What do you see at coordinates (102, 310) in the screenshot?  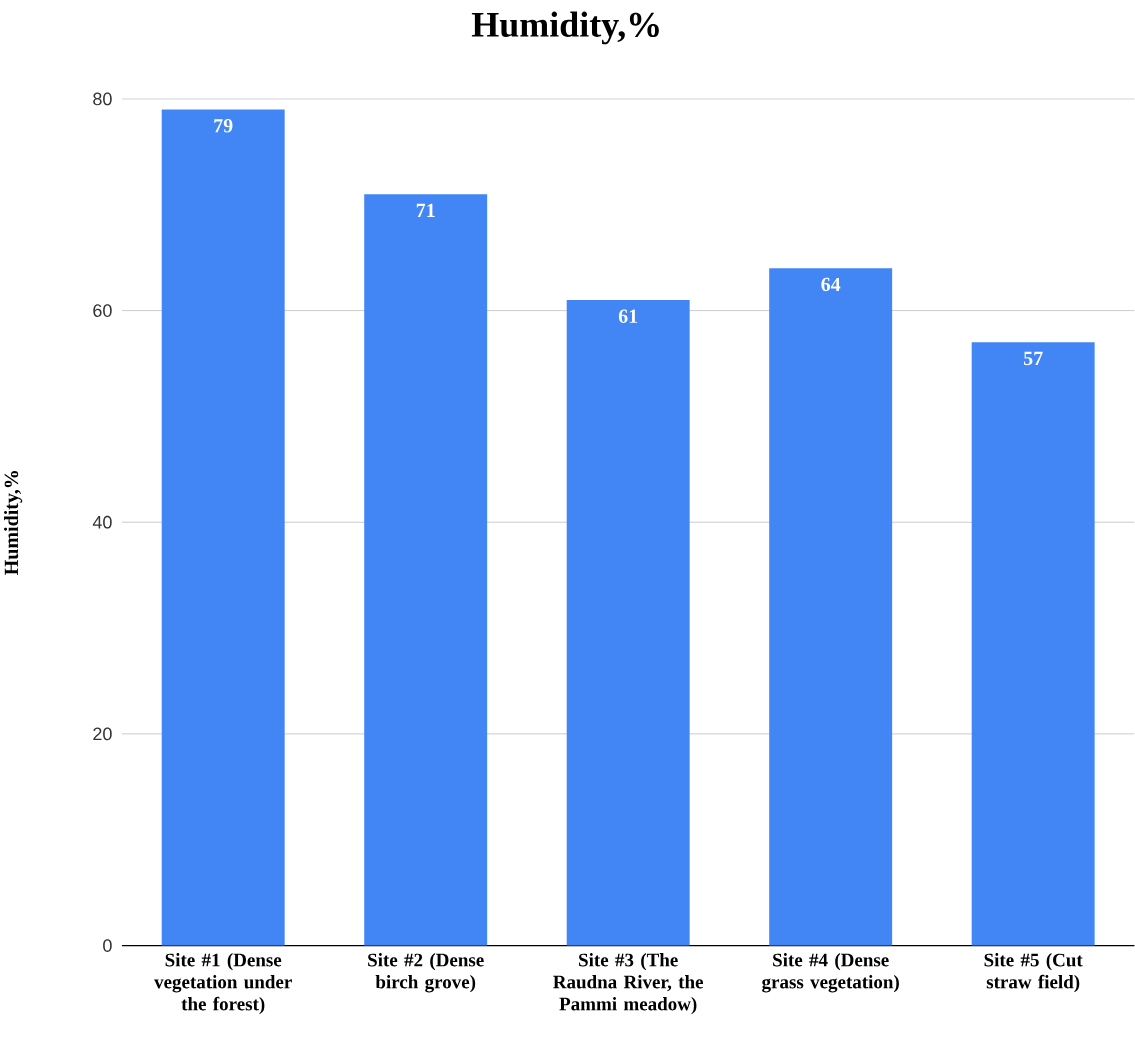 I see `y-tick-label: 60` at bounding box center [102, 310].